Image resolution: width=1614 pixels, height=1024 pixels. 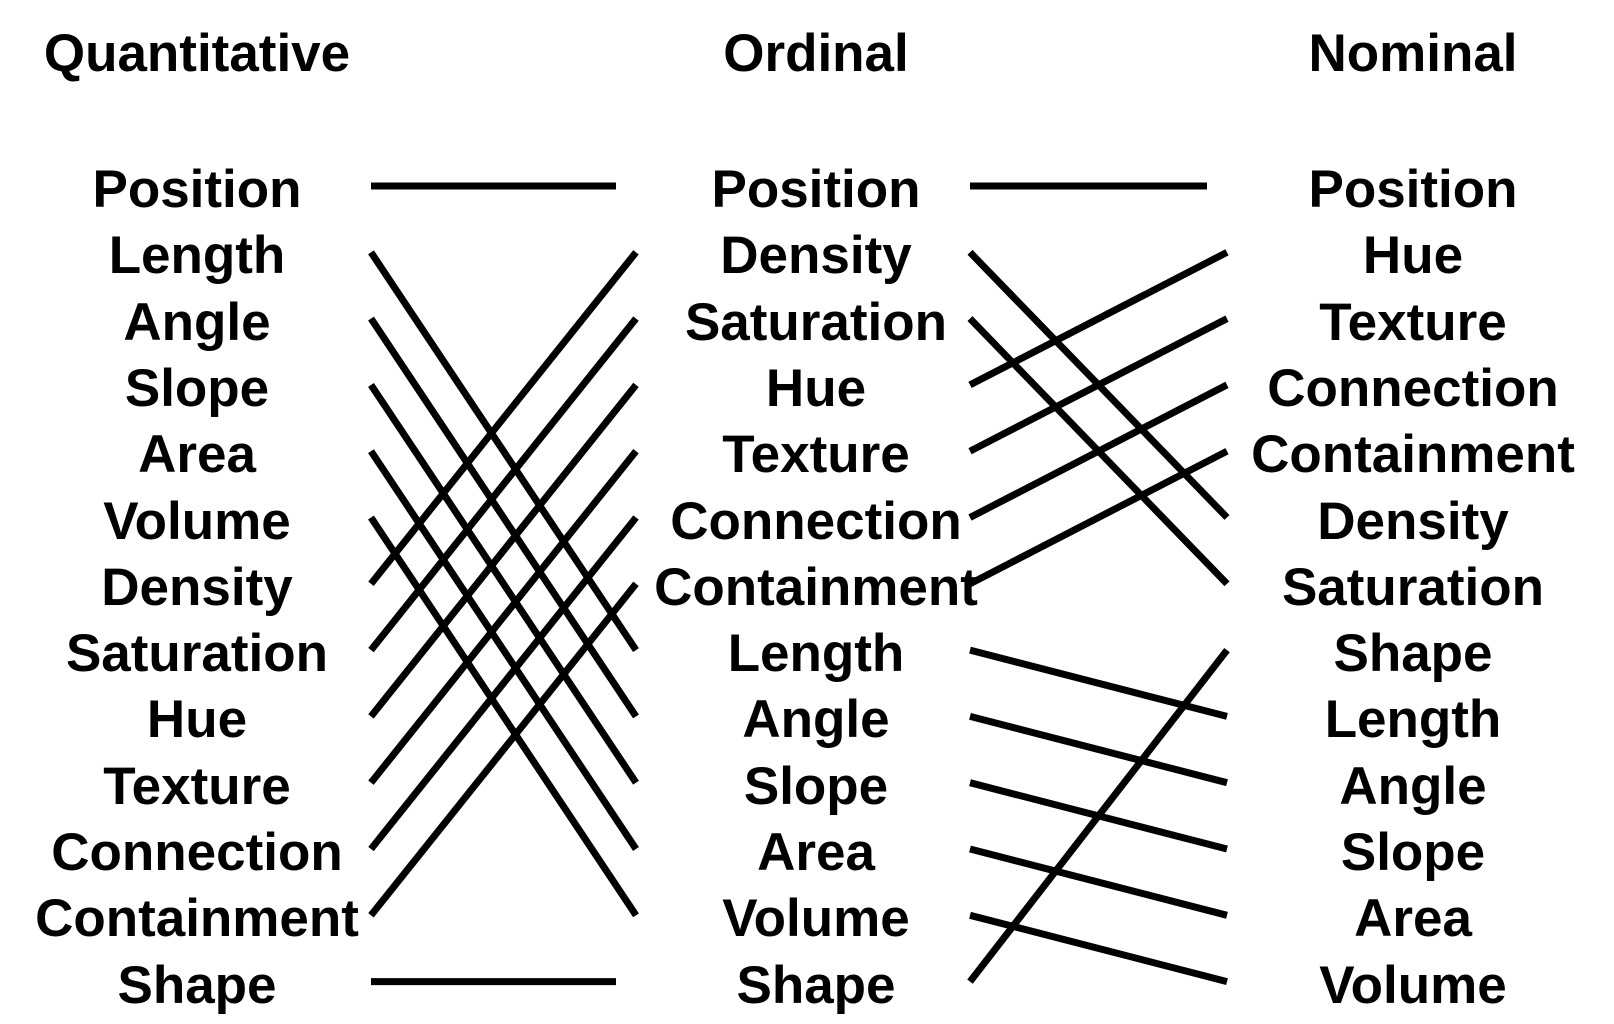 What do you see at coordinates (1098, 948) in the screenshot?
I see `connector-ordinal-to-nominal-volume` at bounding box center [1098, 948].